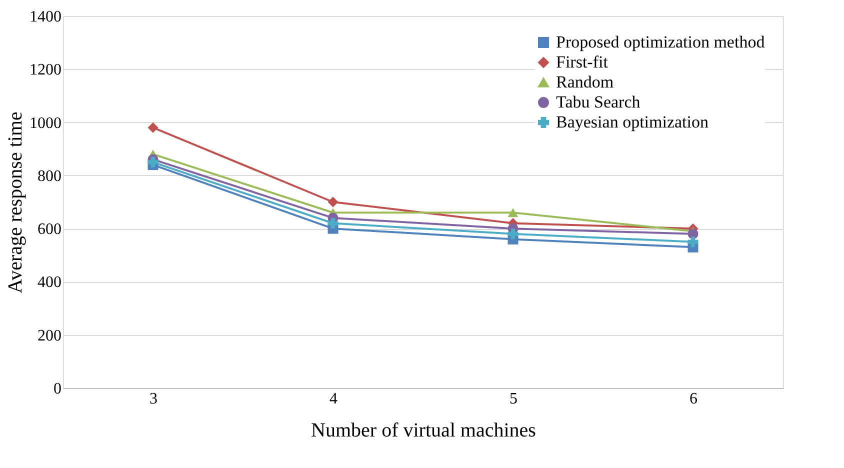  I want to click on legend-label: Random, so click(585, 82).